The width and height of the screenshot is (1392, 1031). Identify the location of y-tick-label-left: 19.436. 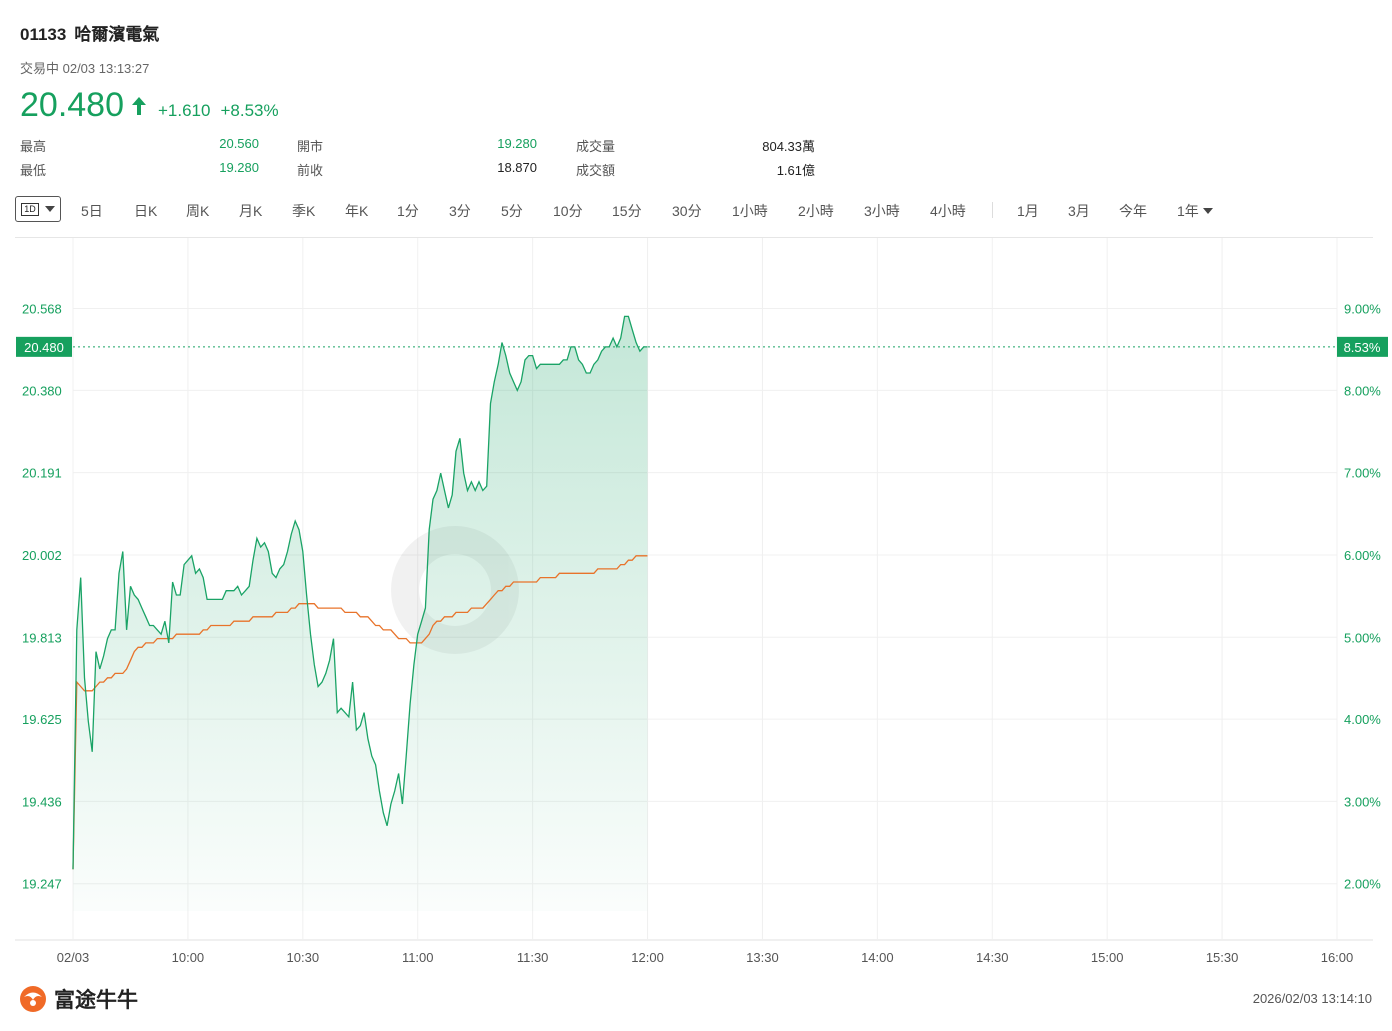
(42, 801).